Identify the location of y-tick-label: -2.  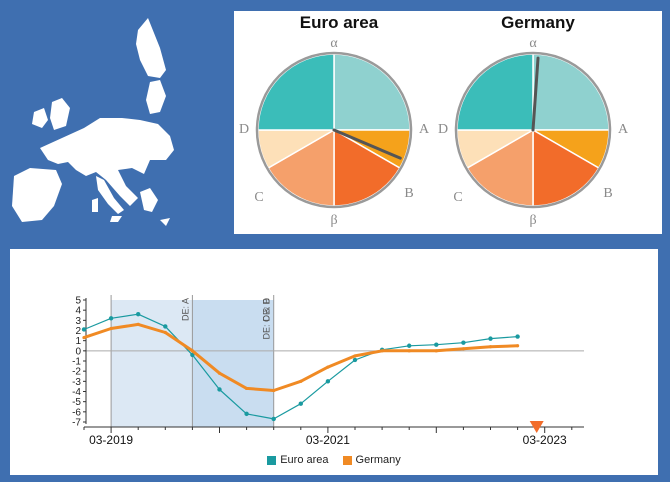
(76, 372).